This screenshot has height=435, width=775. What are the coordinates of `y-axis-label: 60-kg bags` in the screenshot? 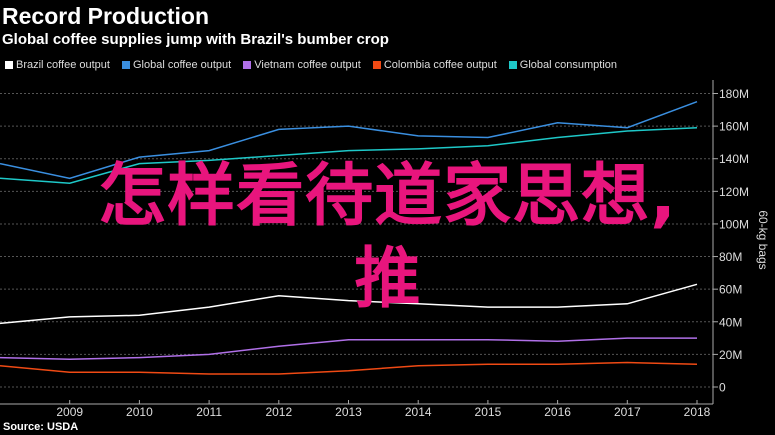 It's located at (763, 239).